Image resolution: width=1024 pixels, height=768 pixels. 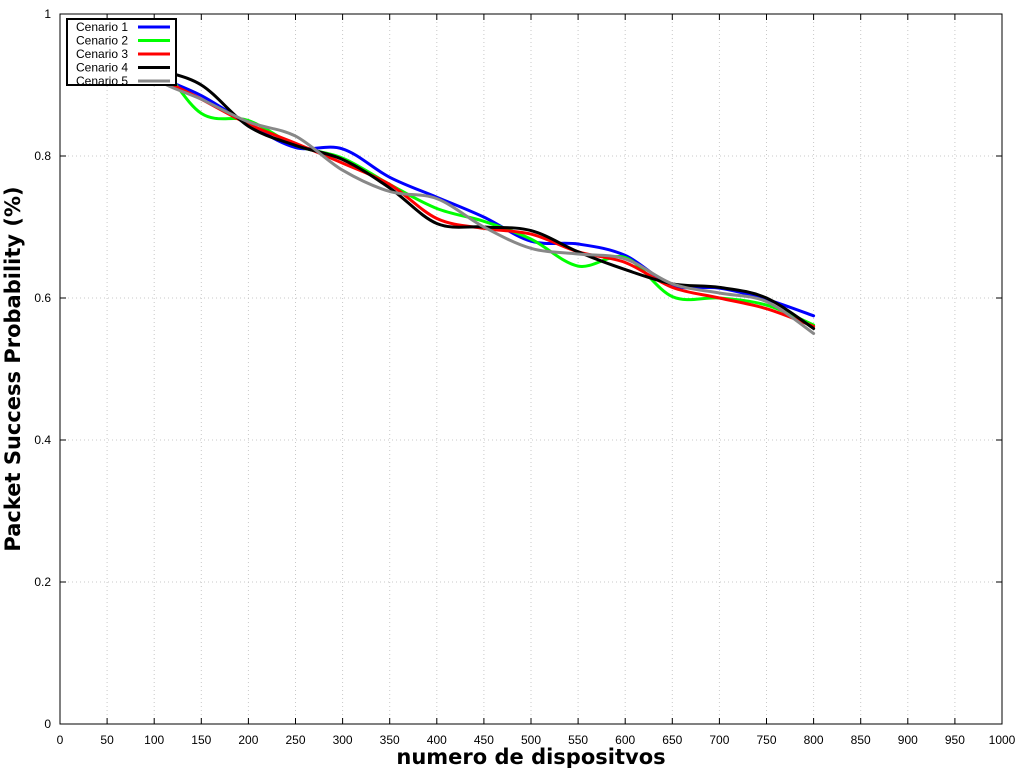 I want to click on x-tick-label: 950, so click(x=955, y=740).